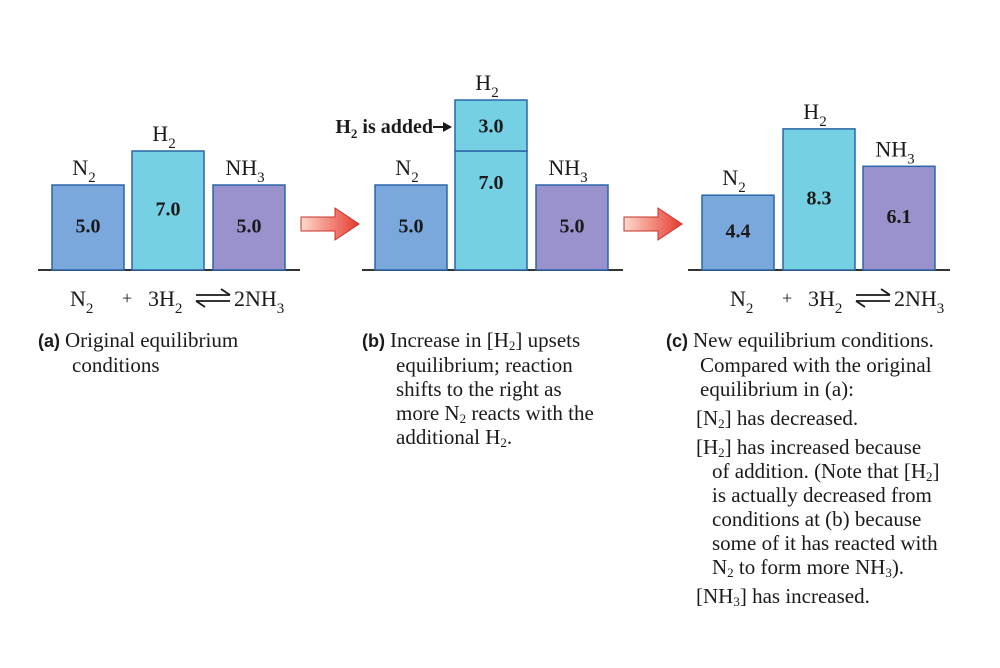  What do you see at coordinates (259, 301) in the screenshot?
I see `eq-a-nh3: 2NH3` at bounding box center [259, 301].